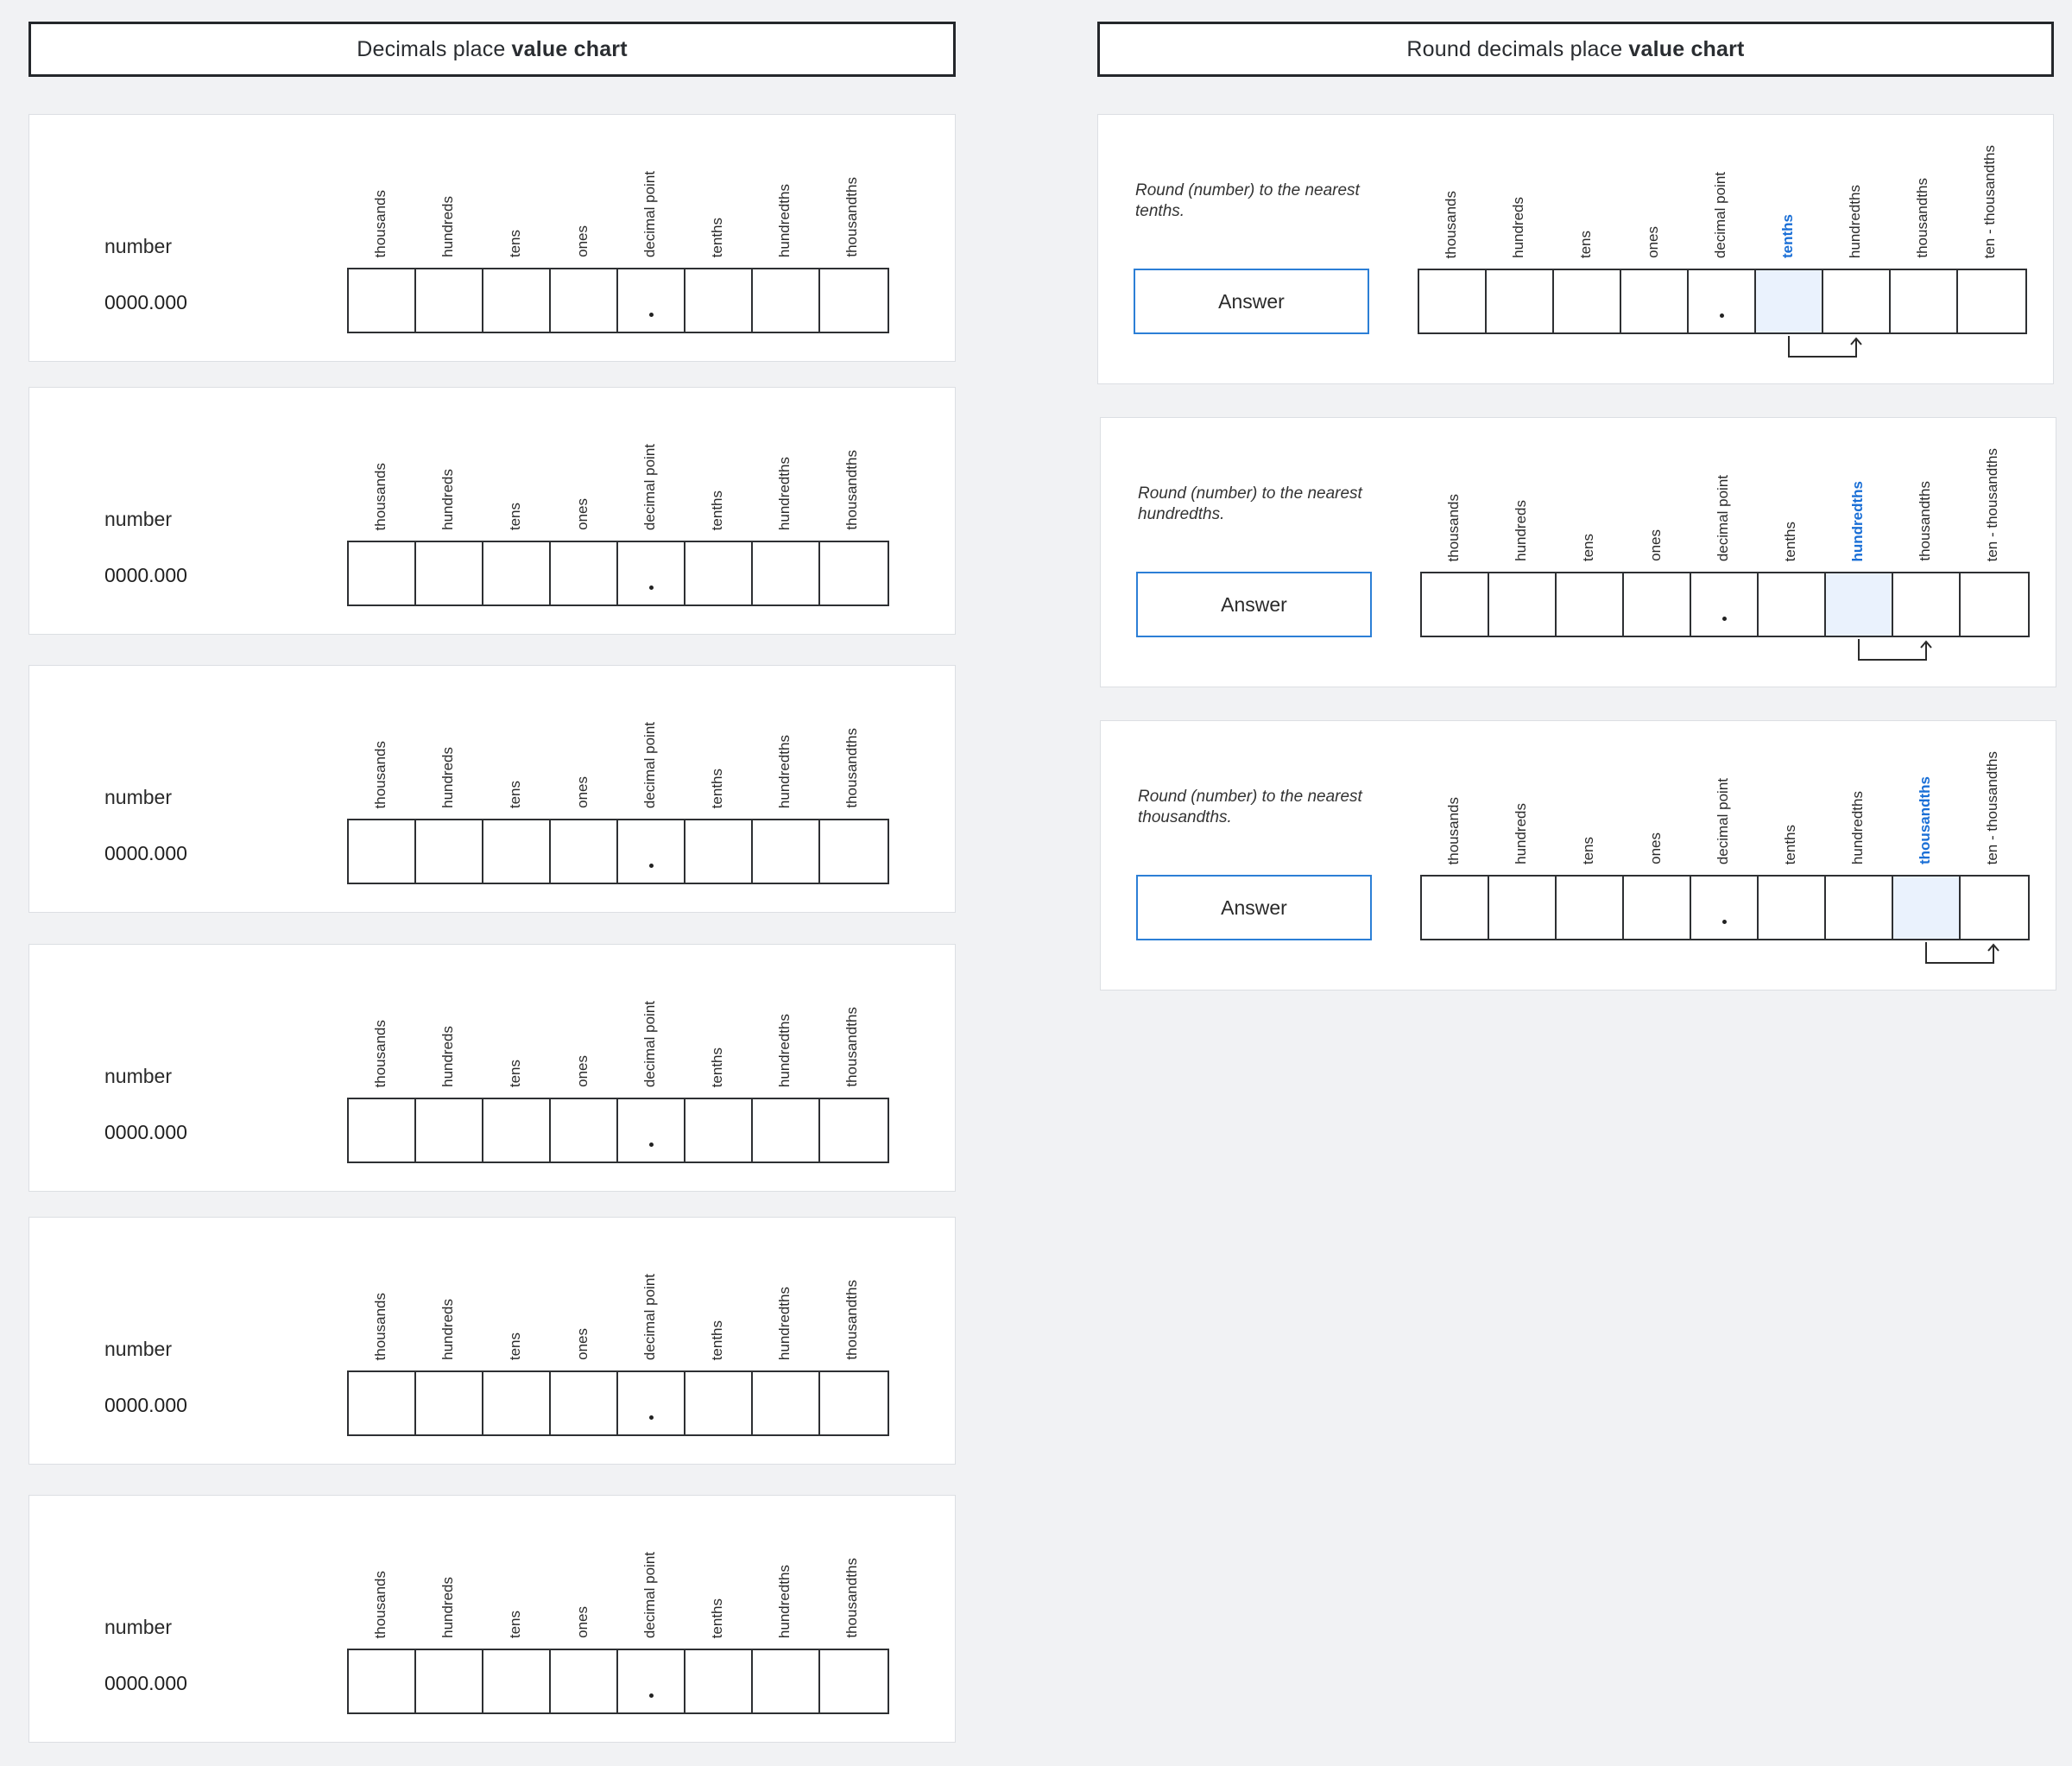 The height and width of the screenshot is (1766, 2072). Describe the element at coordinates (784, 771) in the screenshot. I see `column-header: hundredths` at that location.